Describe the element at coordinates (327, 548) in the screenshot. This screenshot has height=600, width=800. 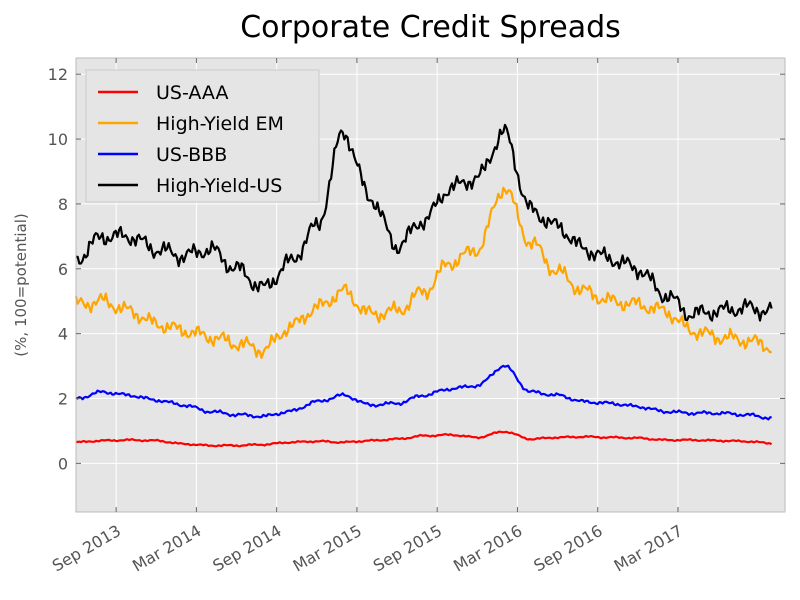
I see `x-tick-label: Mar 2015` at that location.